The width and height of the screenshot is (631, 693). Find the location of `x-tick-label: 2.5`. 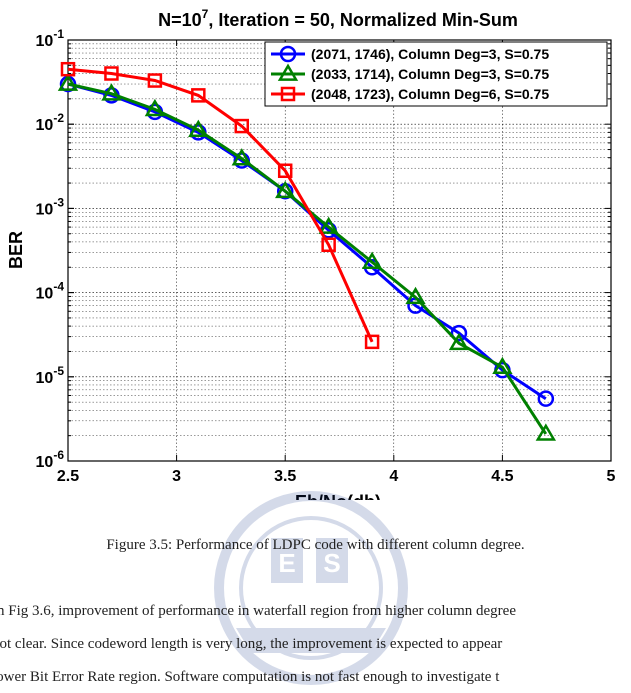

x-tick-label: 2.5 is located at coordinates (68, 476).